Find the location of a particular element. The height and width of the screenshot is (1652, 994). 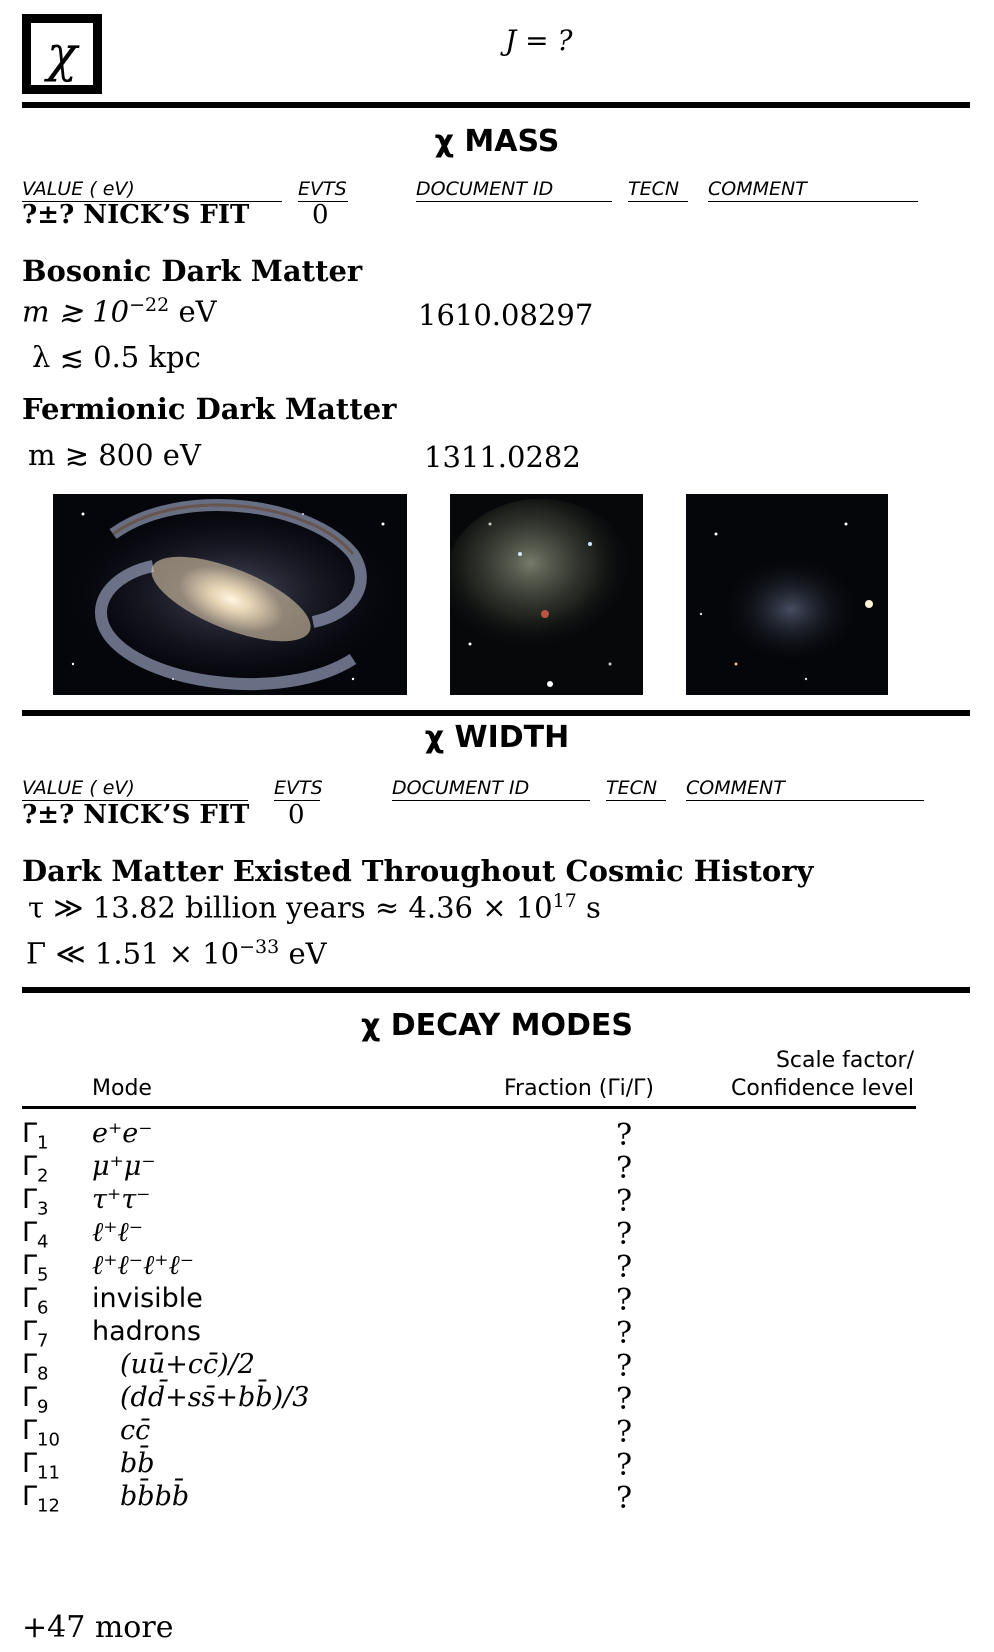

decay-title: χ DECAY MODES is located at coordinates (497, 1025).